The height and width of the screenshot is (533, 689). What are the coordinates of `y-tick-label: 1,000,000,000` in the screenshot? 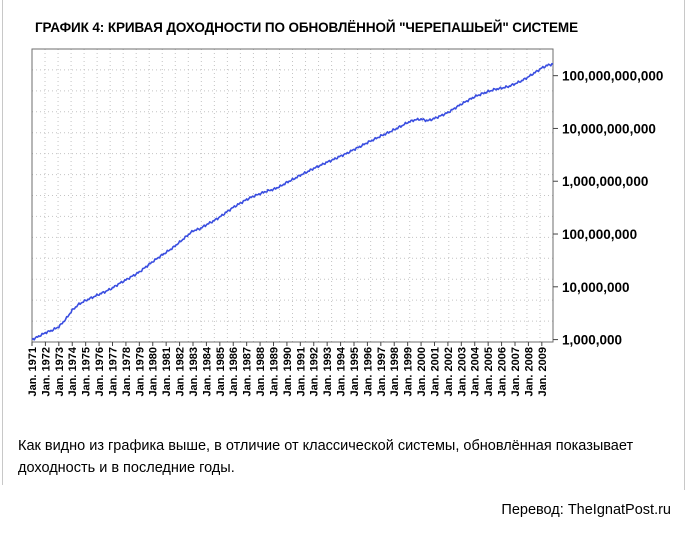 It's located at (605, 181).